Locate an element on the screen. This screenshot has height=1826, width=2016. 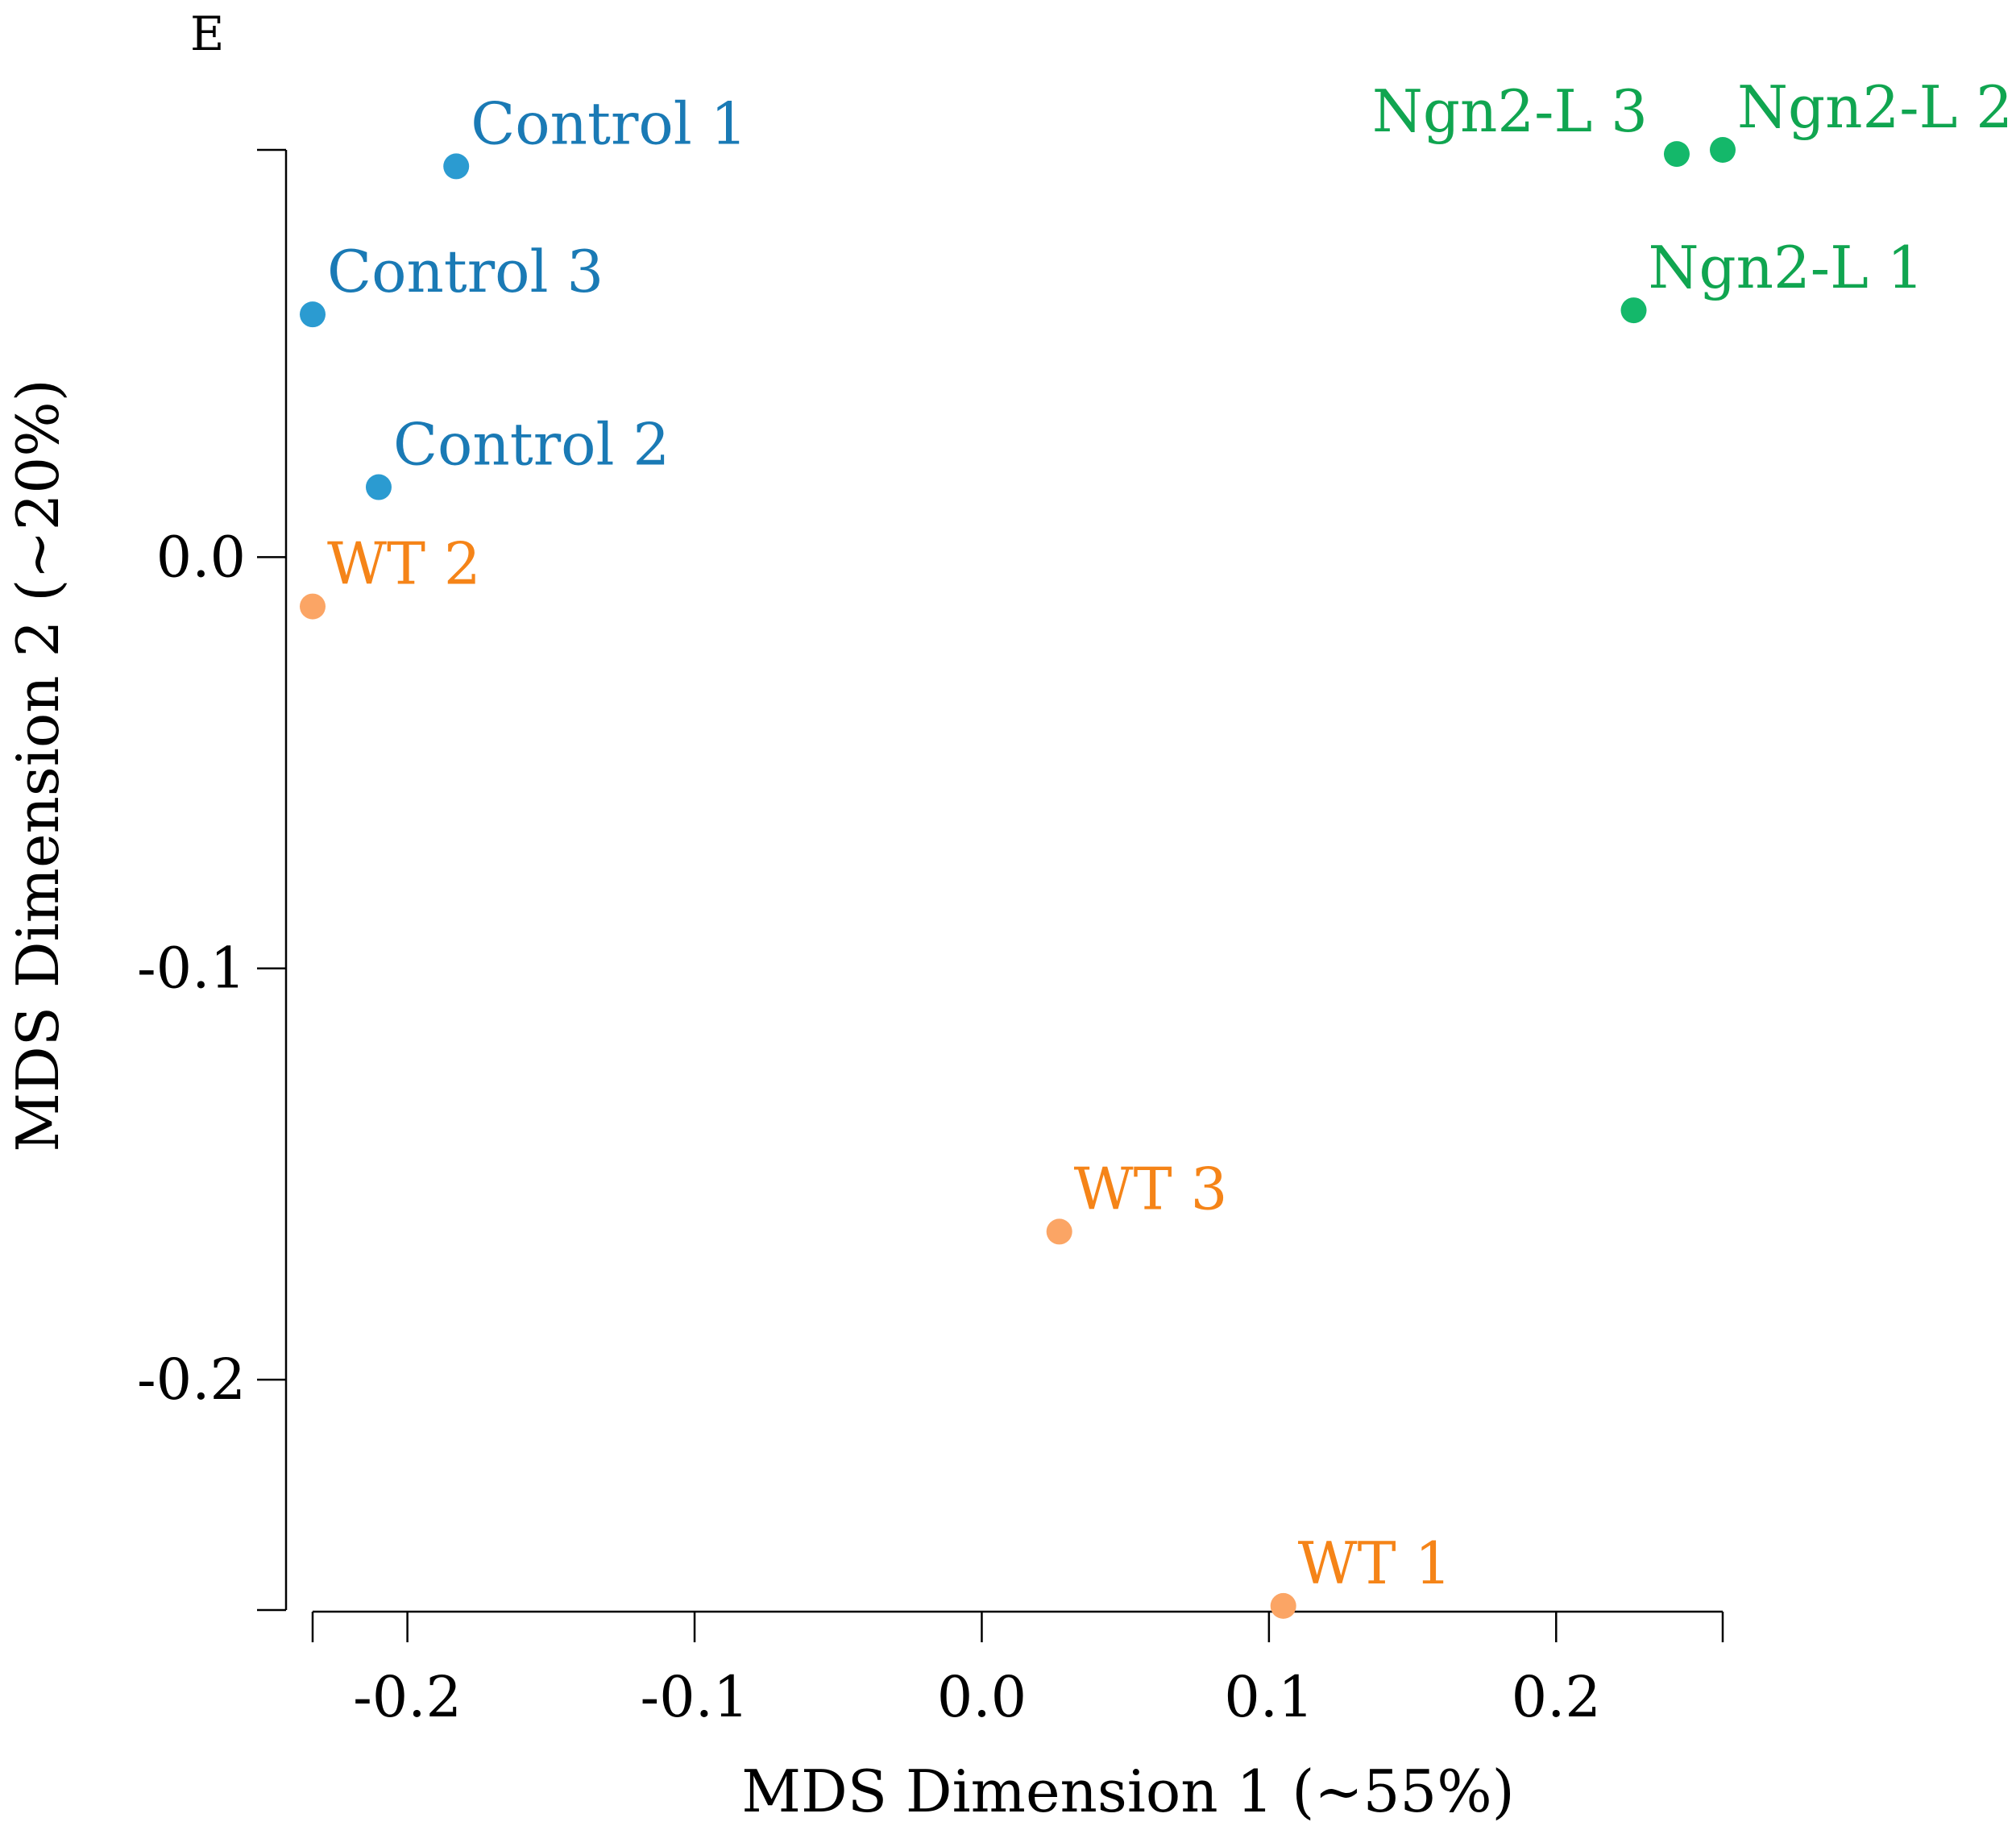
point-label: Ngn2-L 2 is located at coordinates (1875, 107).